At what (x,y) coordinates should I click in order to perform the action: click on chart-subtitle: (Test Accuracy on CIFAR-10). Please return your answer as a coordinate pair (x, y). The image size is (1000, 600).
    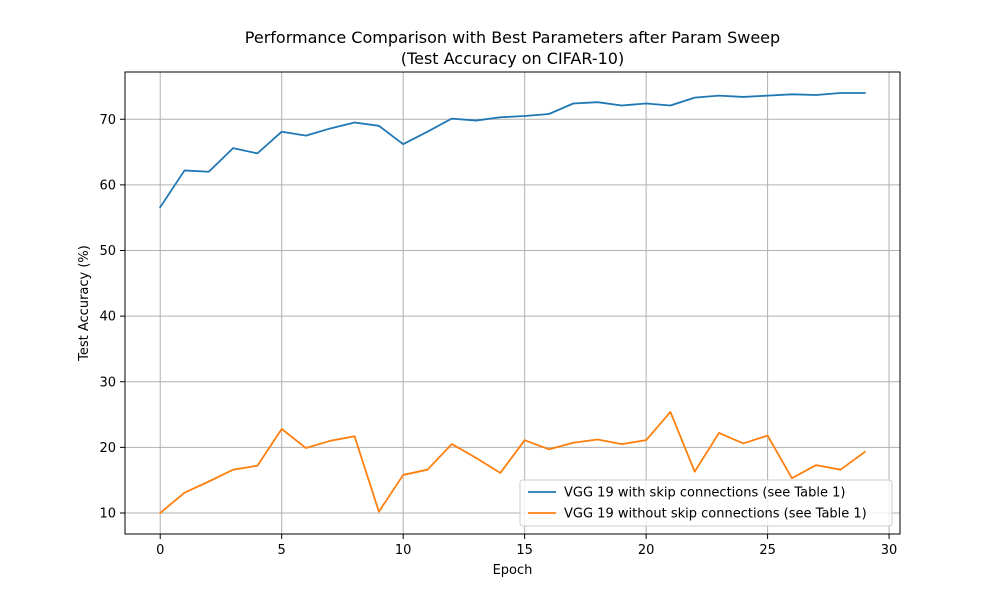
    Looking at the image, I should click on (512, 58).